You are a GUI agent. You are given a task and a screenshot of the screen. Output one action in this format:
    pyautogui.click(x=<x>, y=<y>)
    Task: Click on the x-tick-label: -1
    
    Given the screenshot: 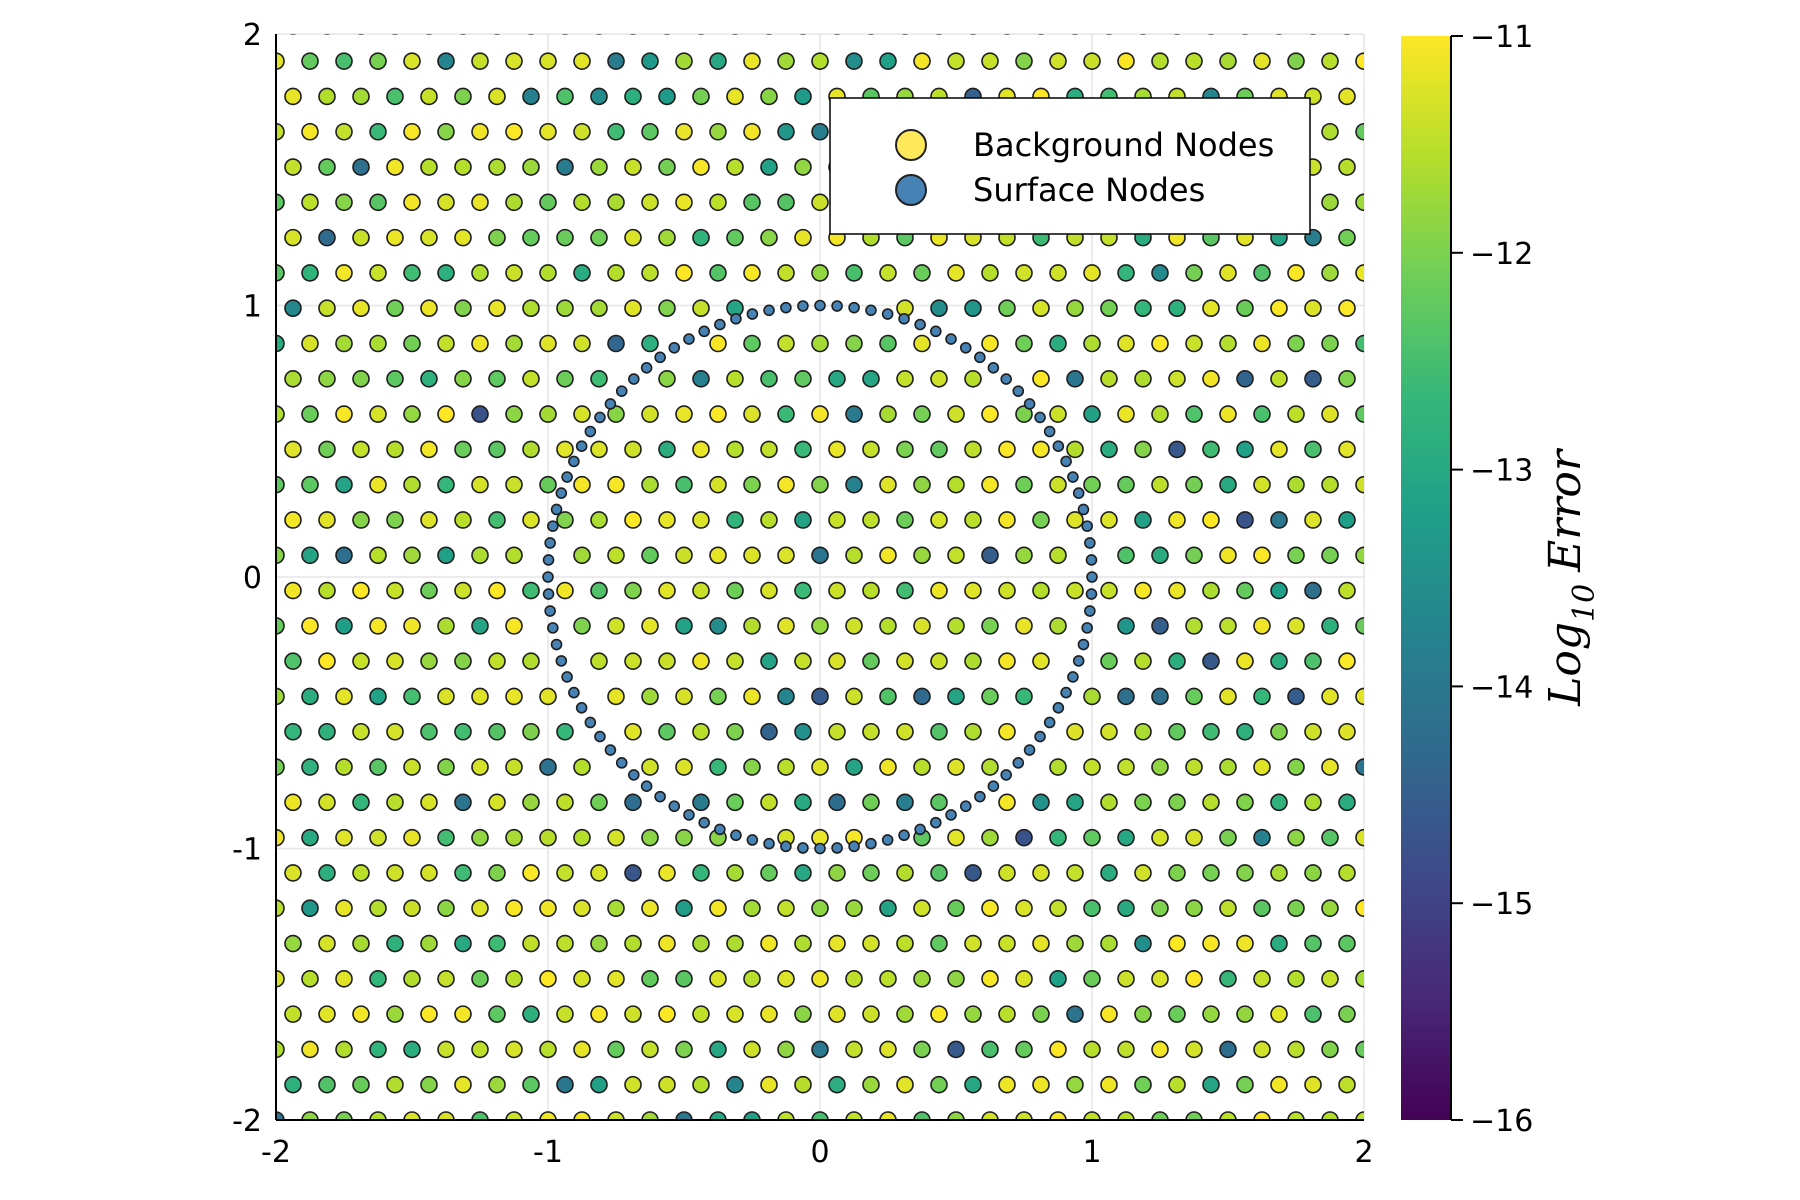 What is the action you would take?
    pyautogui.click(x=548, y=1152)
    